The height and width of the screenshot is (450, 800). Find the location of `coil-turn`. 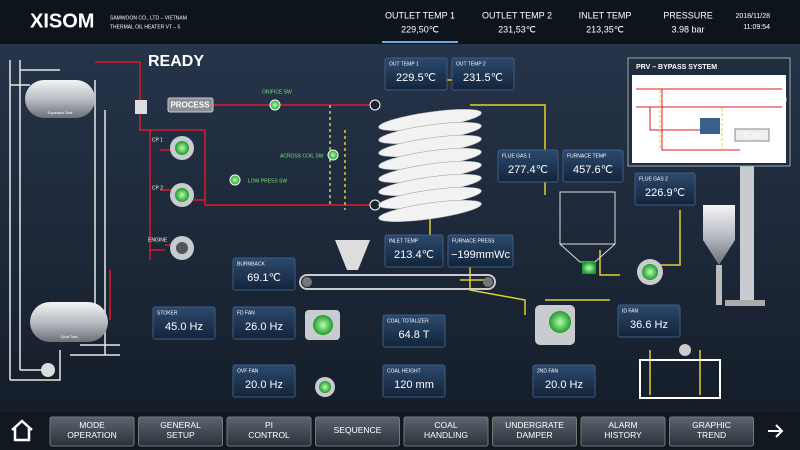

coil-turn is located at coordinates (430, 211).